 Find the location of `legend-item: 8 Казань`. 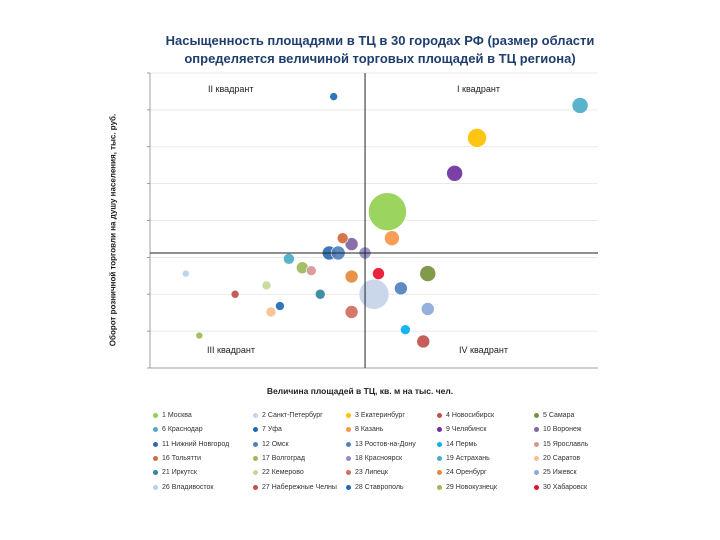

legend-item: 8 Казань is located at coordinates (364, 429).